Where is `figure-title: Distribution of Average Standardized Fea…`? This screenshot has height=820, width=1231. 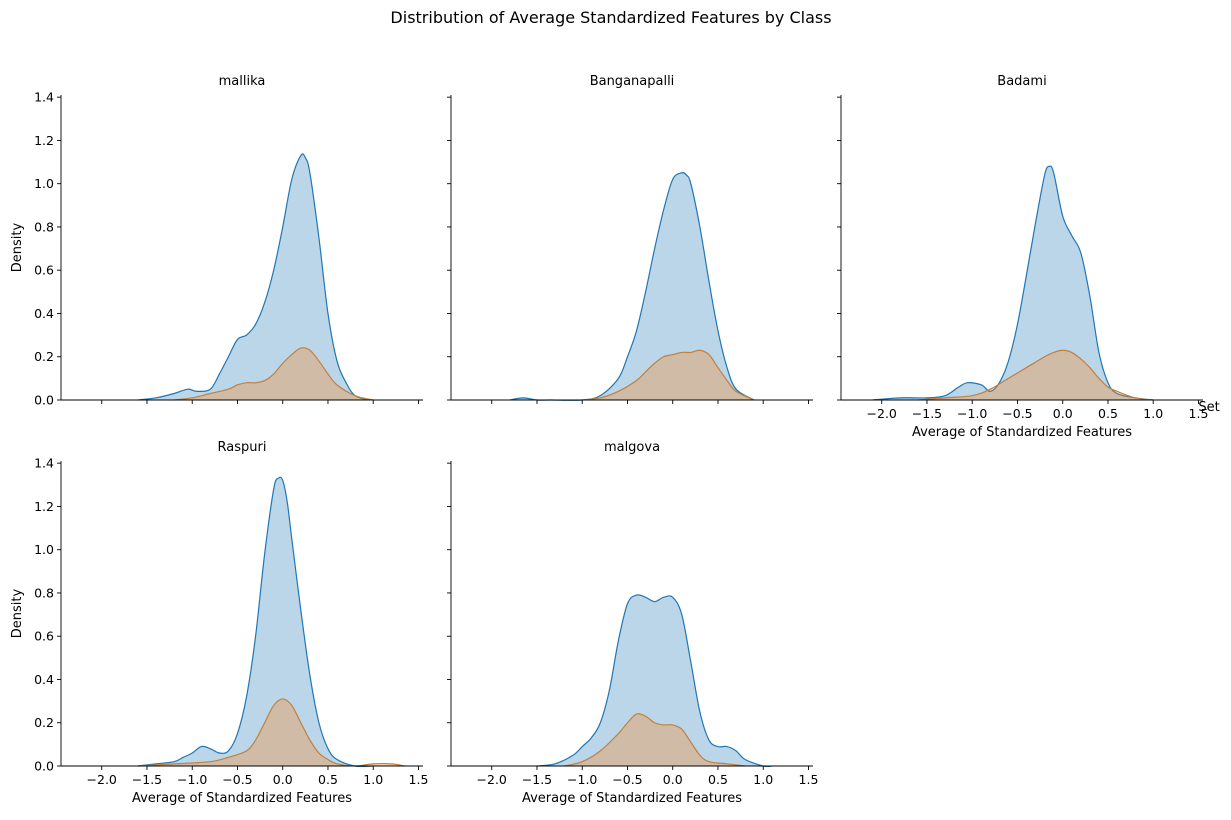
figure-title: Distribution of Average Standardized Fea… is located at coordinates (610, 17).